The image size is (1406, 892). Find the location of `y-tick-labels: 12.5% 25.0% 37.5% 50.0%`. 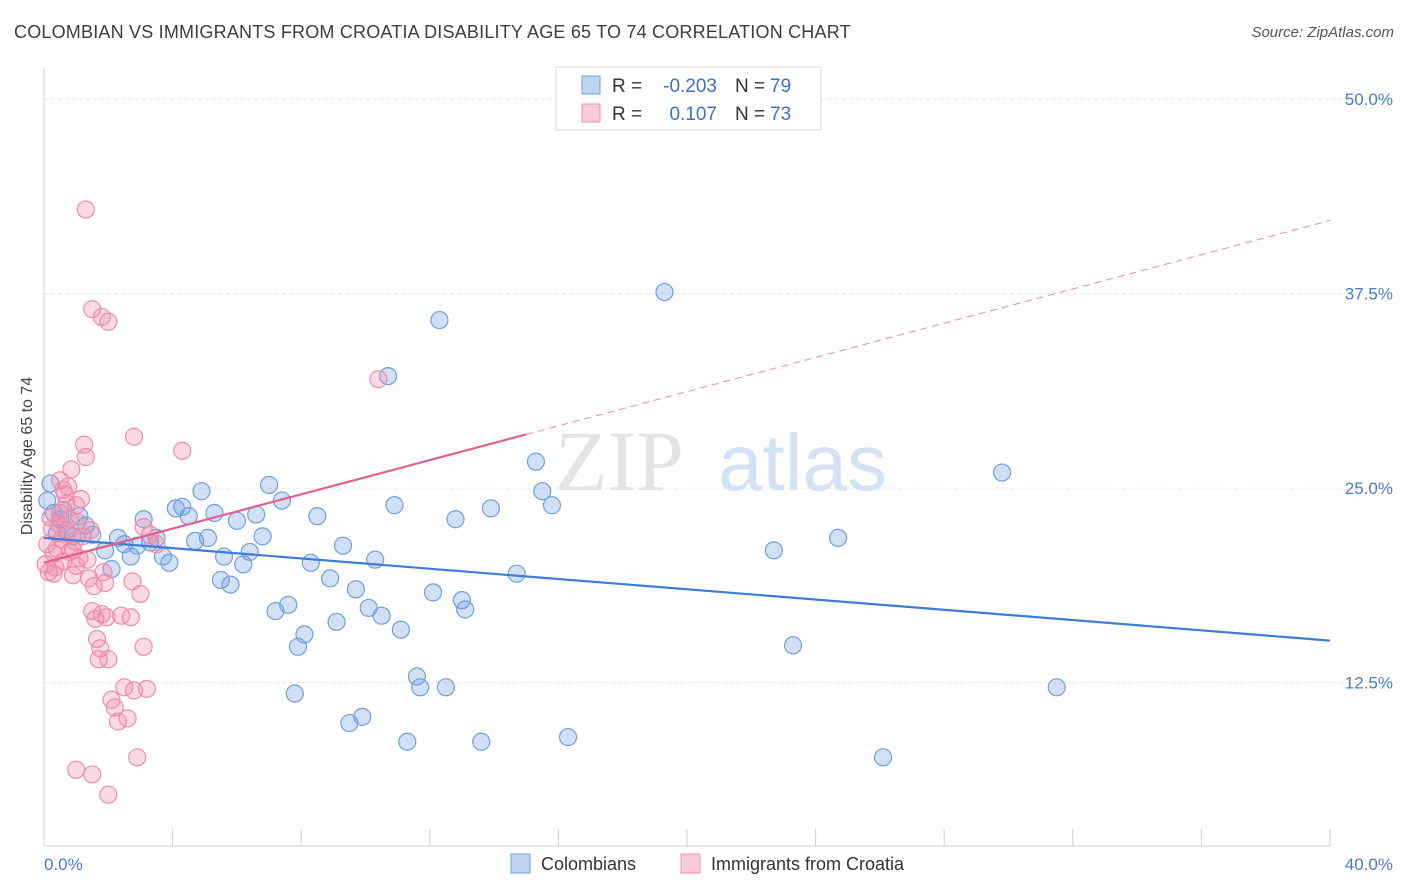

y-tick-labels: 12.5% 25.0% 37.5% 50.0% is located at coordinates (1369, 391).